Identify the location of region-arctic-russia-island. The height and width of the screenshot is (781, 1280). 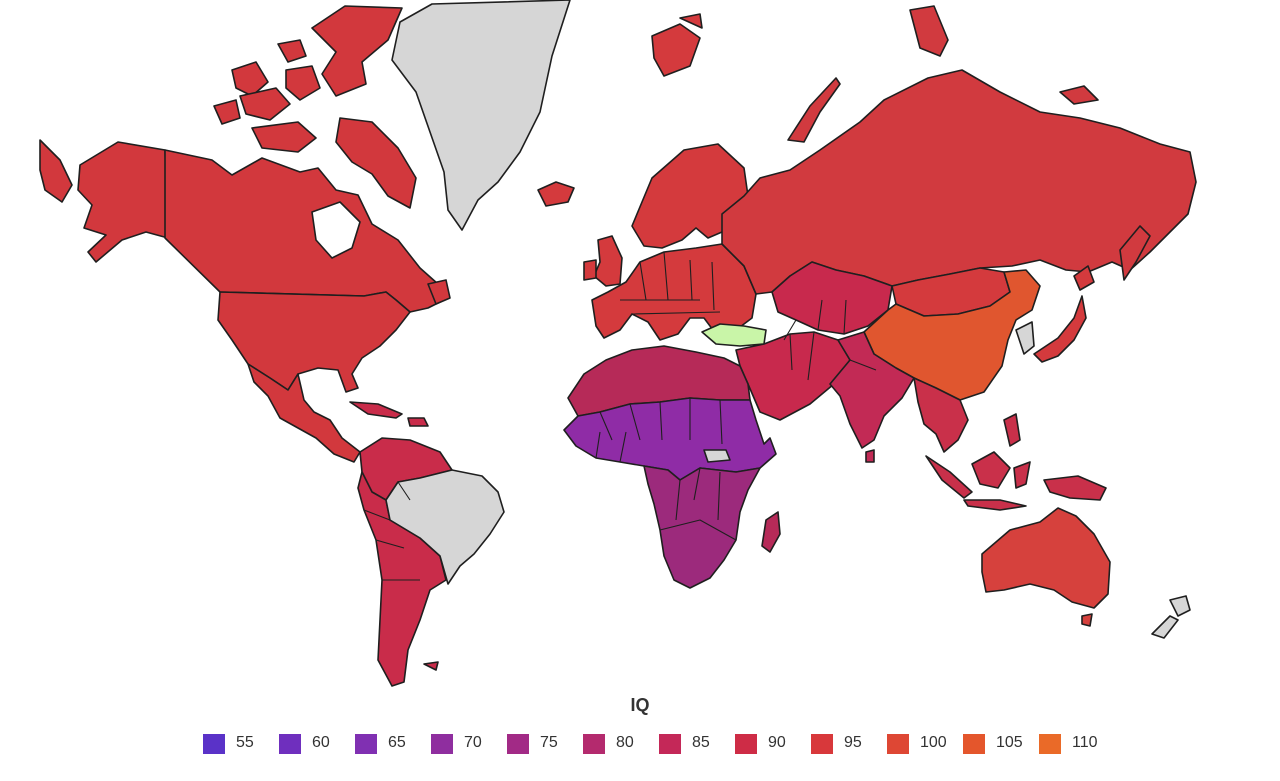
(929, 31).